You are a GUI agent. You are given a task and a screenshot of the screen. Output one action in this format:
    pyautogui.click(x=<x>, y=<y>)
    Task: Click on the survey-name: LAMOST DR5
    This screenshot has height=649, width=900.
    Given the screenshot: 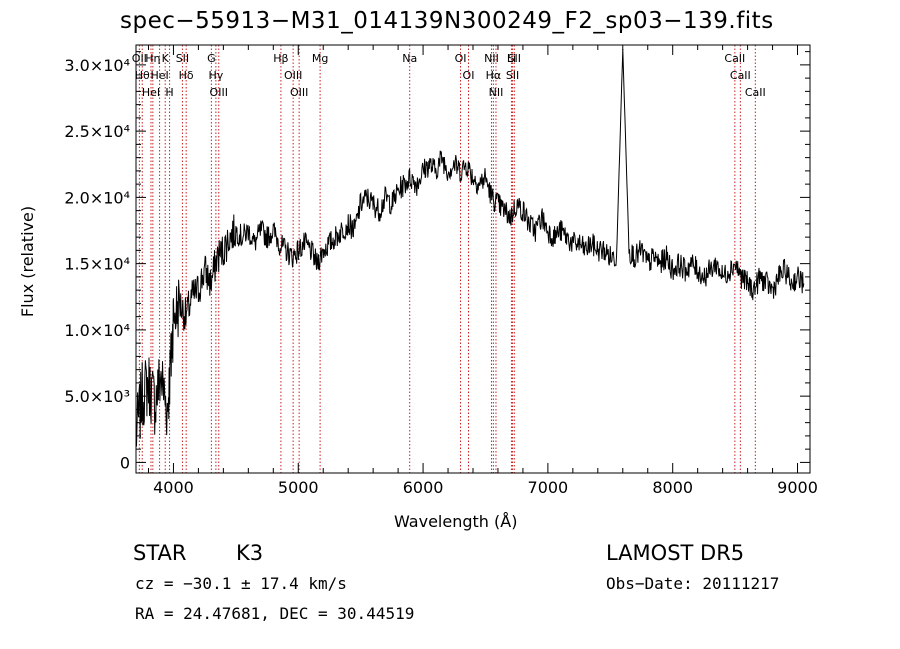 What is the action you would take?
    pyautogui.click(x=675, y=553)
    